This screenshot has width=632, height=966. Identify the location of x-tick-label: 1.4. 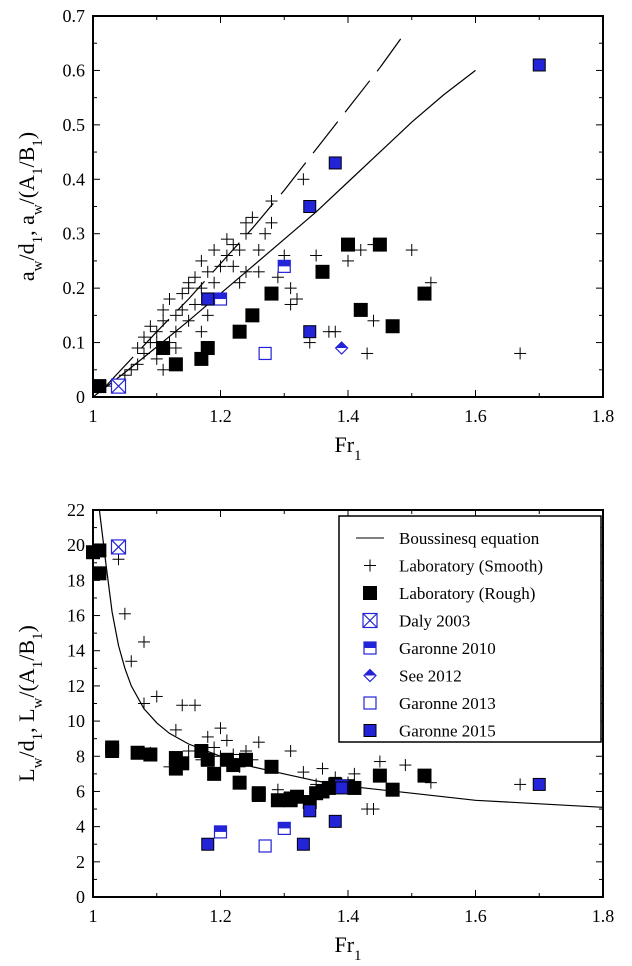
(348, 916).